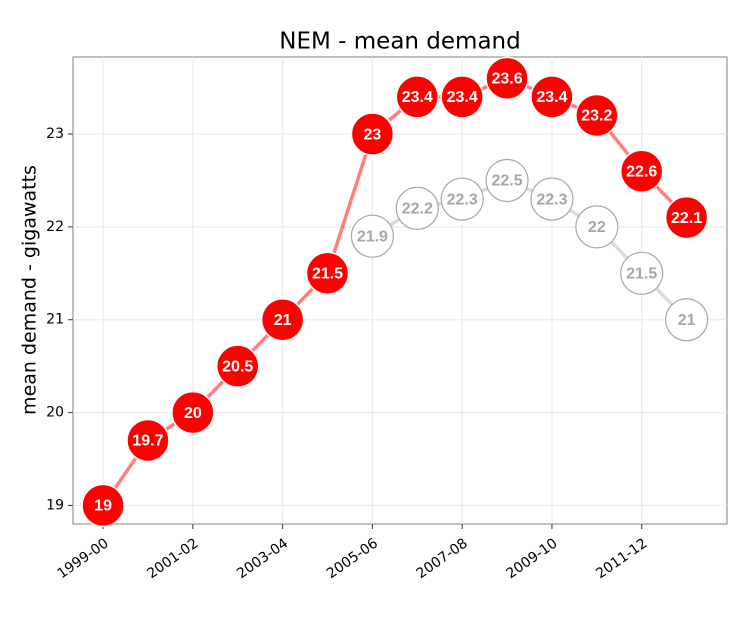  I want to click on x-tick-label: 2001-02, so click(172, 558).